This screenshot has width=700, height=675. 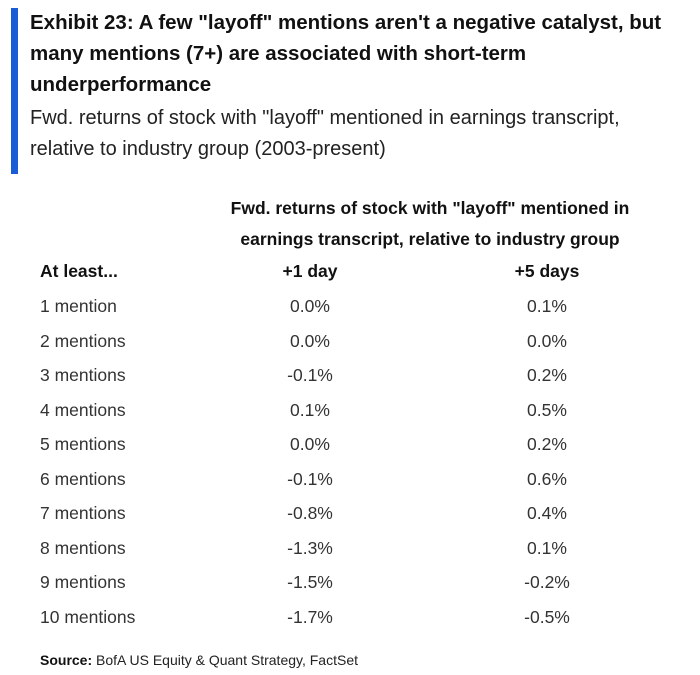 I want to click on table-row: 1 mention 0.0% 0.1%, so click(x=350, y=308).